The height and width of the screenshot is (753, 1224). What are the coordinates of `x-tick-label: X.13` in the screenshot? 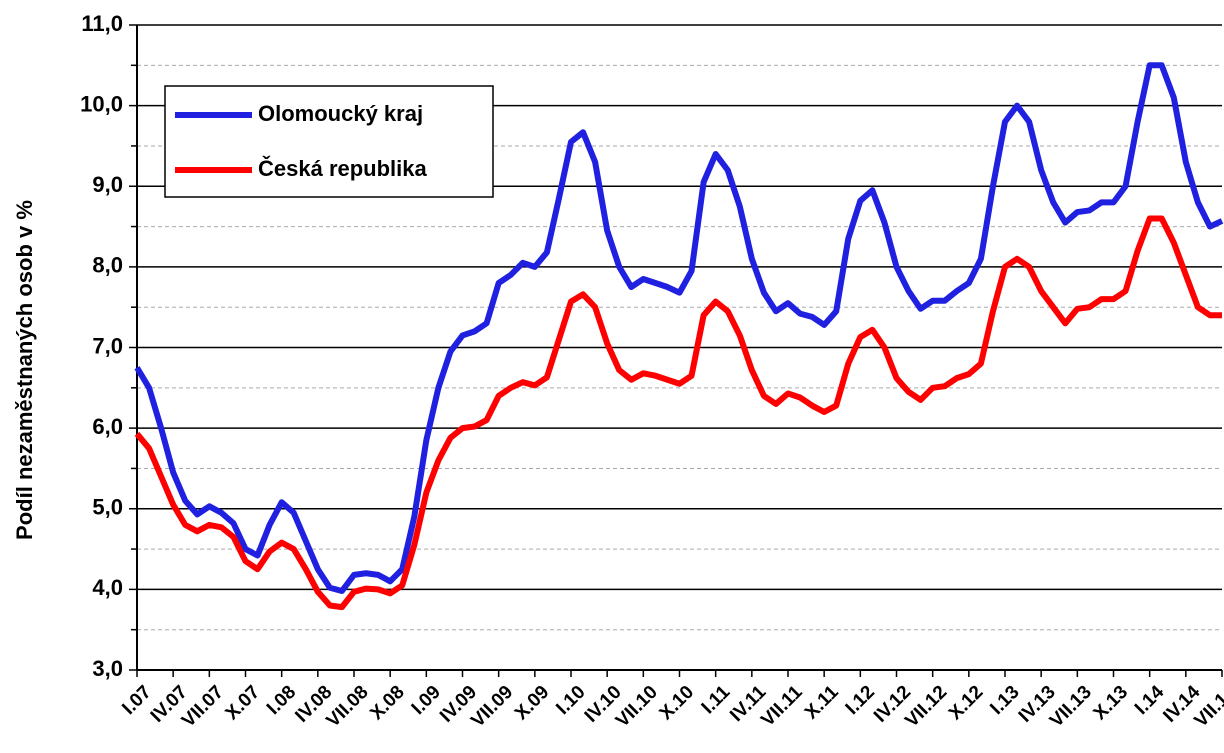 It's located at (1111, 703).